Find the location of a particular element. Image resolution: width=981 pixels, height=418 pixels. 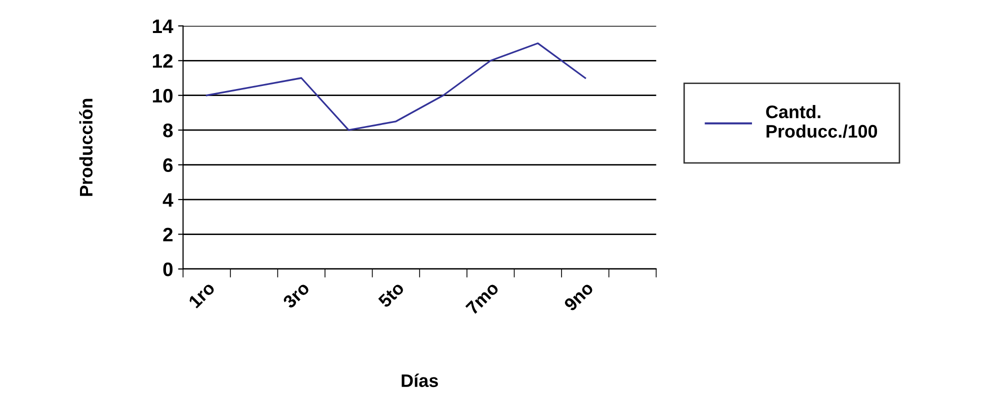

x-axis-title: Días is located at coordinates (420, 381).